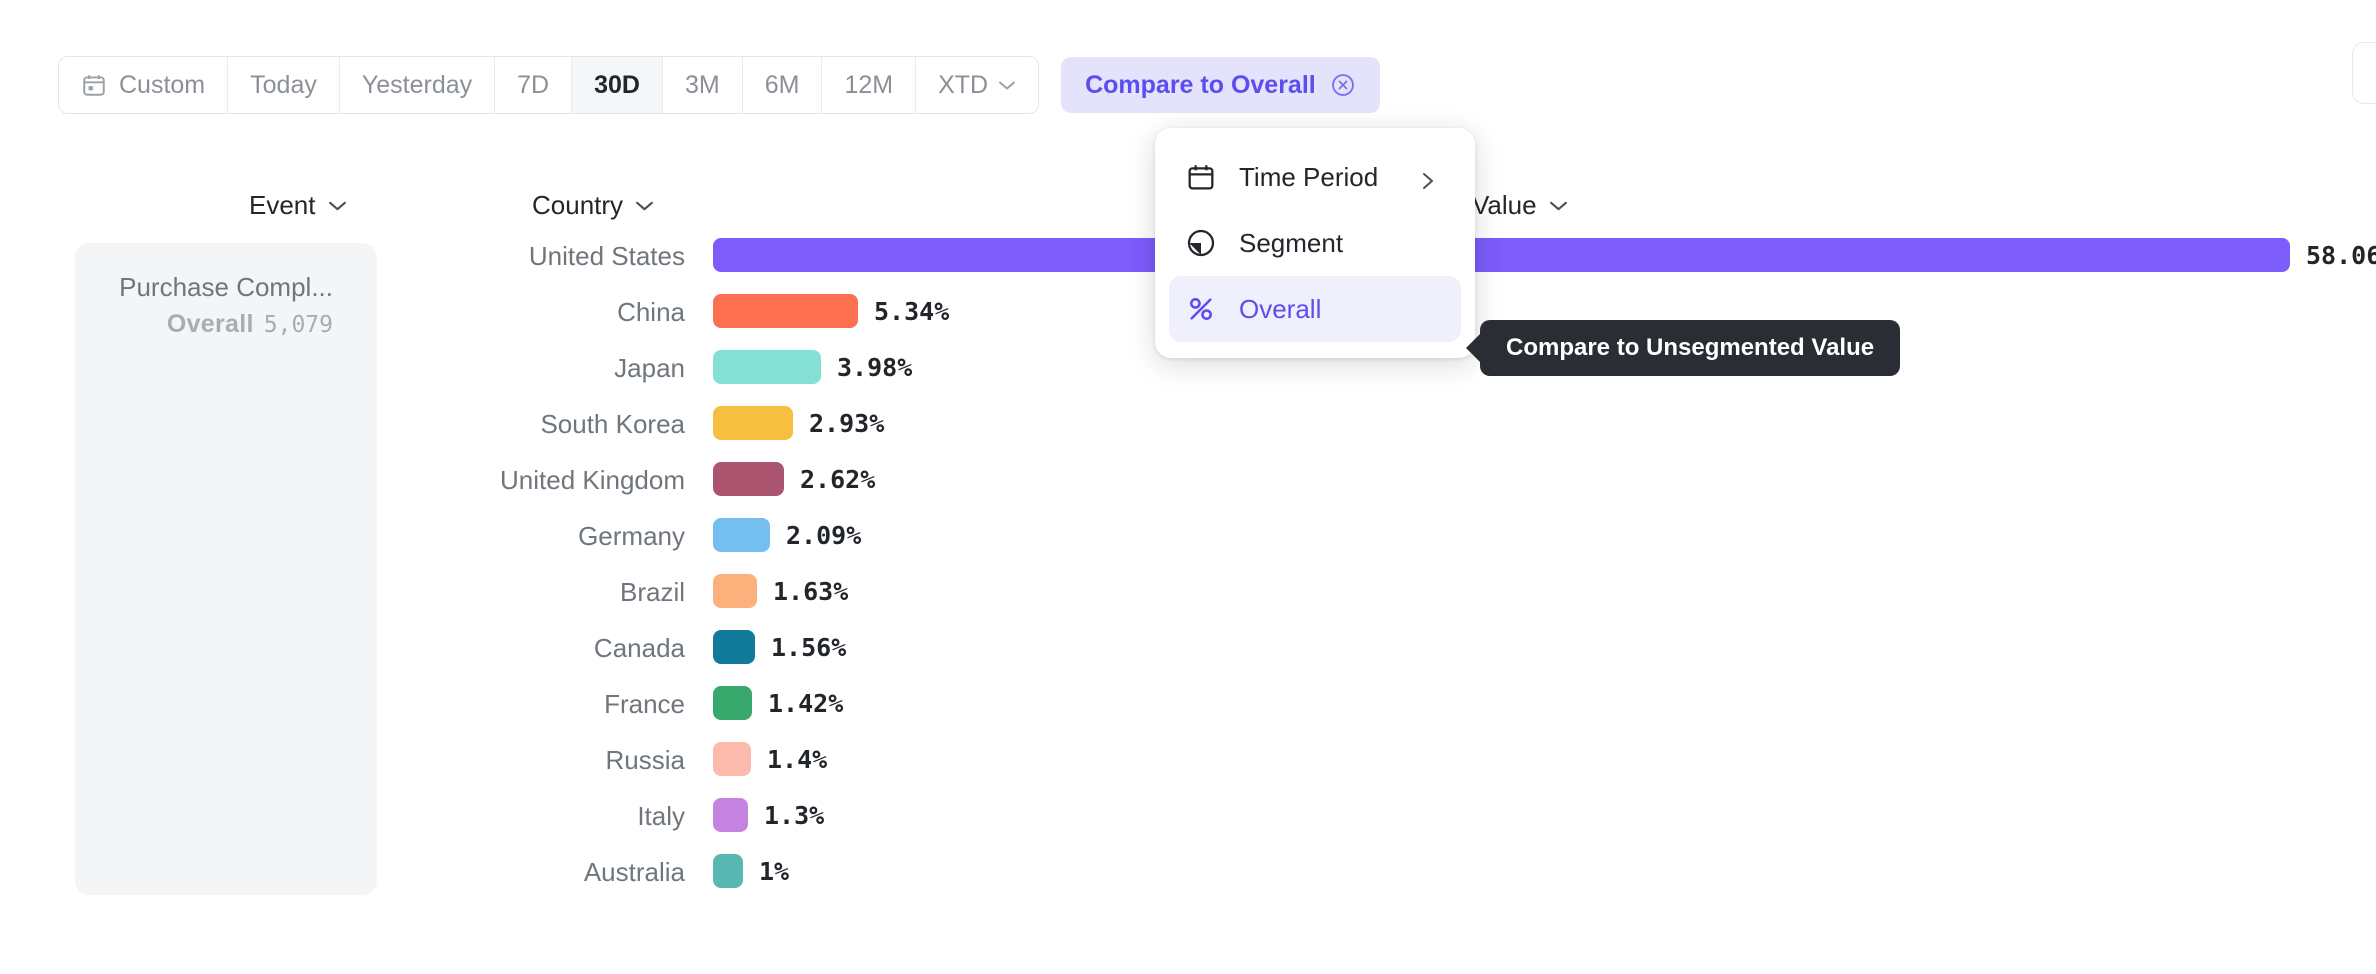 The width and height of the screenshot is (2376, 974). Describe the element at coordinates (631, 536) in the screenshot. I see `bar-row-category-label: Germany` at that location.